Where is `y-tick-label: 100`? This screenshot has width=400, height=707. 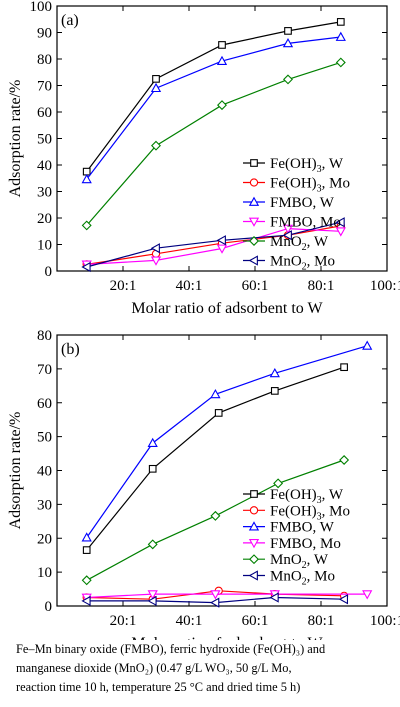 y-tick-label: 100 is located at coordinates (41, 7).